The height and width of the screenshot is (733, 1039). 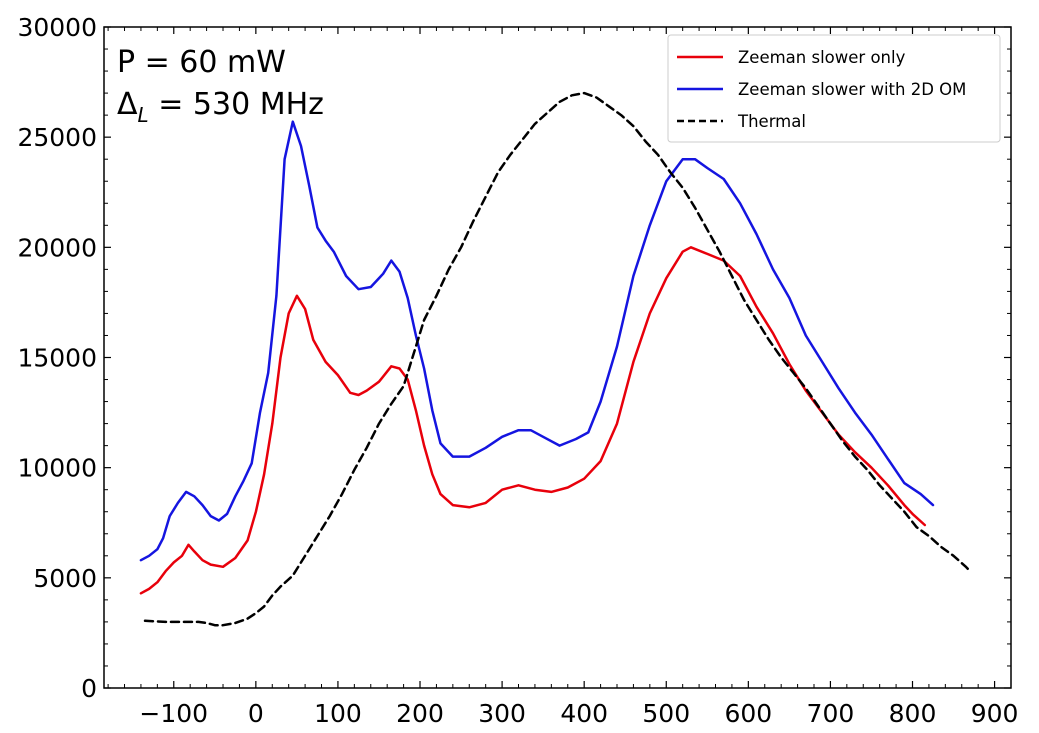 I want to click on y-tick-label: 20000, so click(x=57, y=247).